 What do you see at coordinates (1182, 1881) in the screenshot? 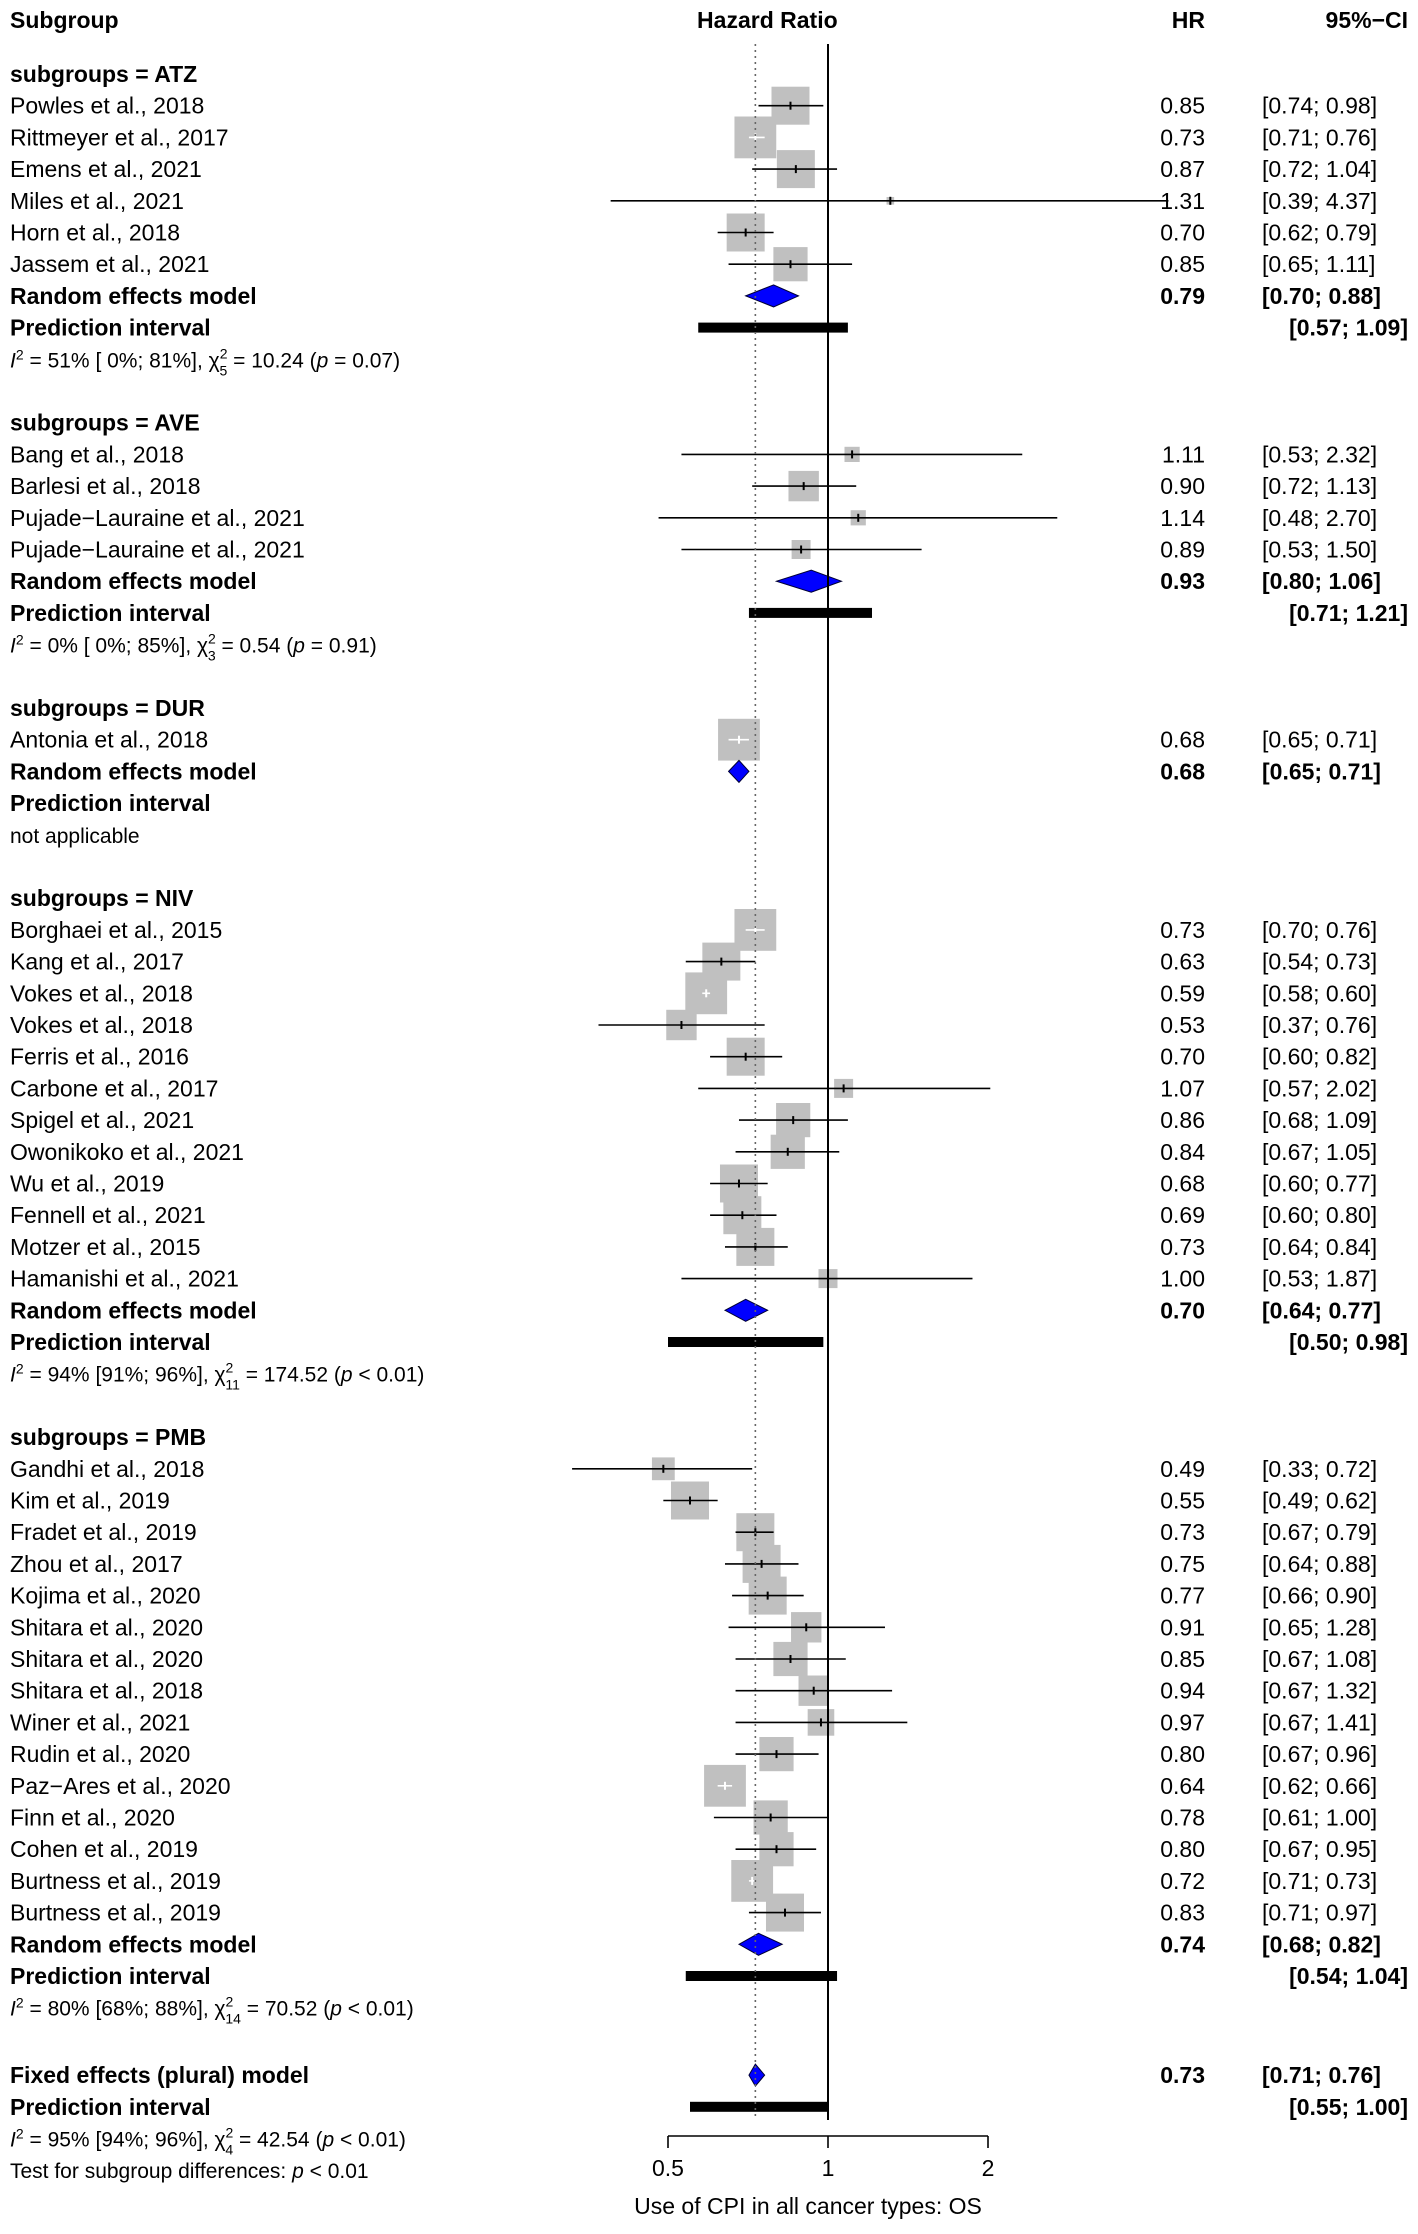
I see `study-hr-value: 0.72` at bounding box center [1182, 1881].